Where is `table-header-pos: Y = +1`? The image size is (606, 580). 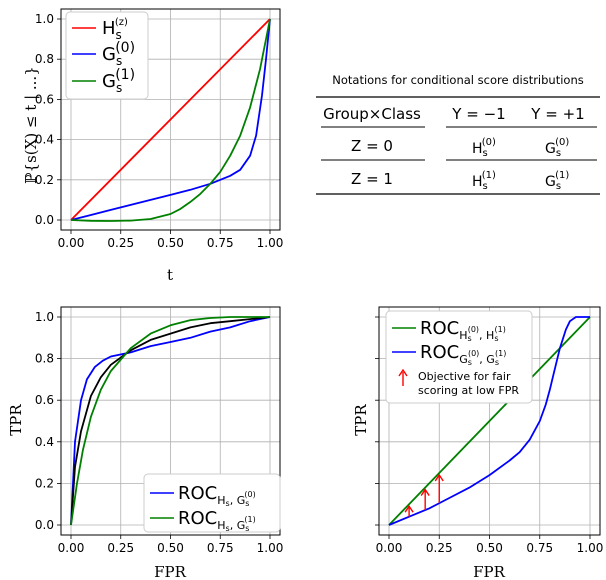
table-header-pos: Y = +1 is located at coordinates (557, 114).